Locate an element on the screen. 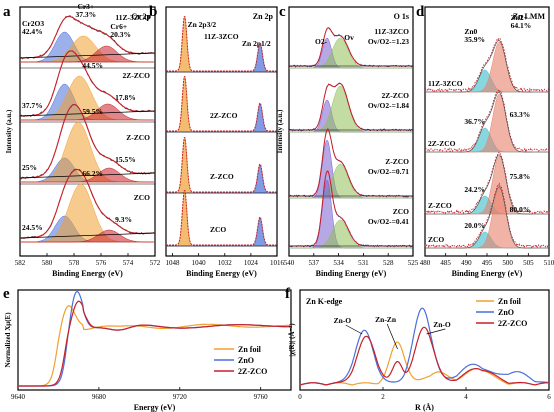  ratio-label: Ov/O2-=0.41 is located at coordinates (388, 221).